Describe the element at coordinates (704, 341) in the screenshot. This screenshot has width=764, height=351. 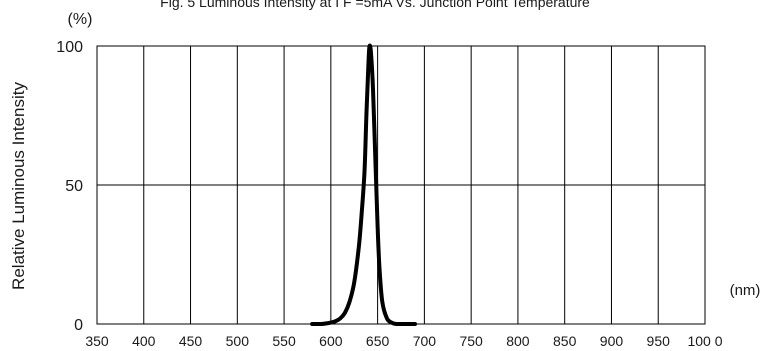
I see `x-tick-label: 100 0` at that location.